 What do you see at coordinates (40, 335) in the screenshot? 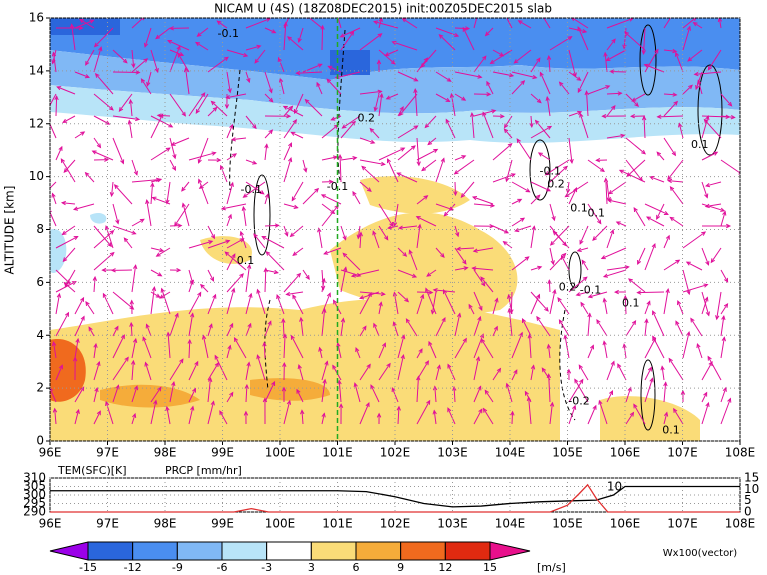
I see `y-tick-label: 4` at bounding box center [40, 335].